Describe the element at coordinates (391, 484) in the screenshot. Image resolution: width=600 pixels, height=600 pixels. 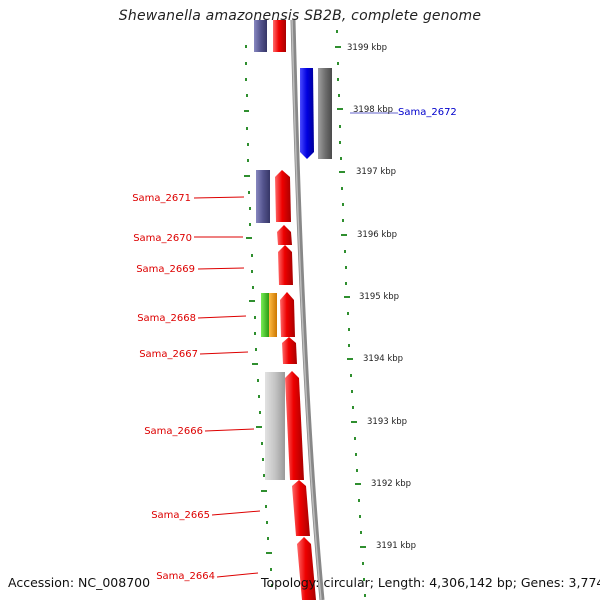
I see `tick-label-3192: 3192 kbp` at that location.